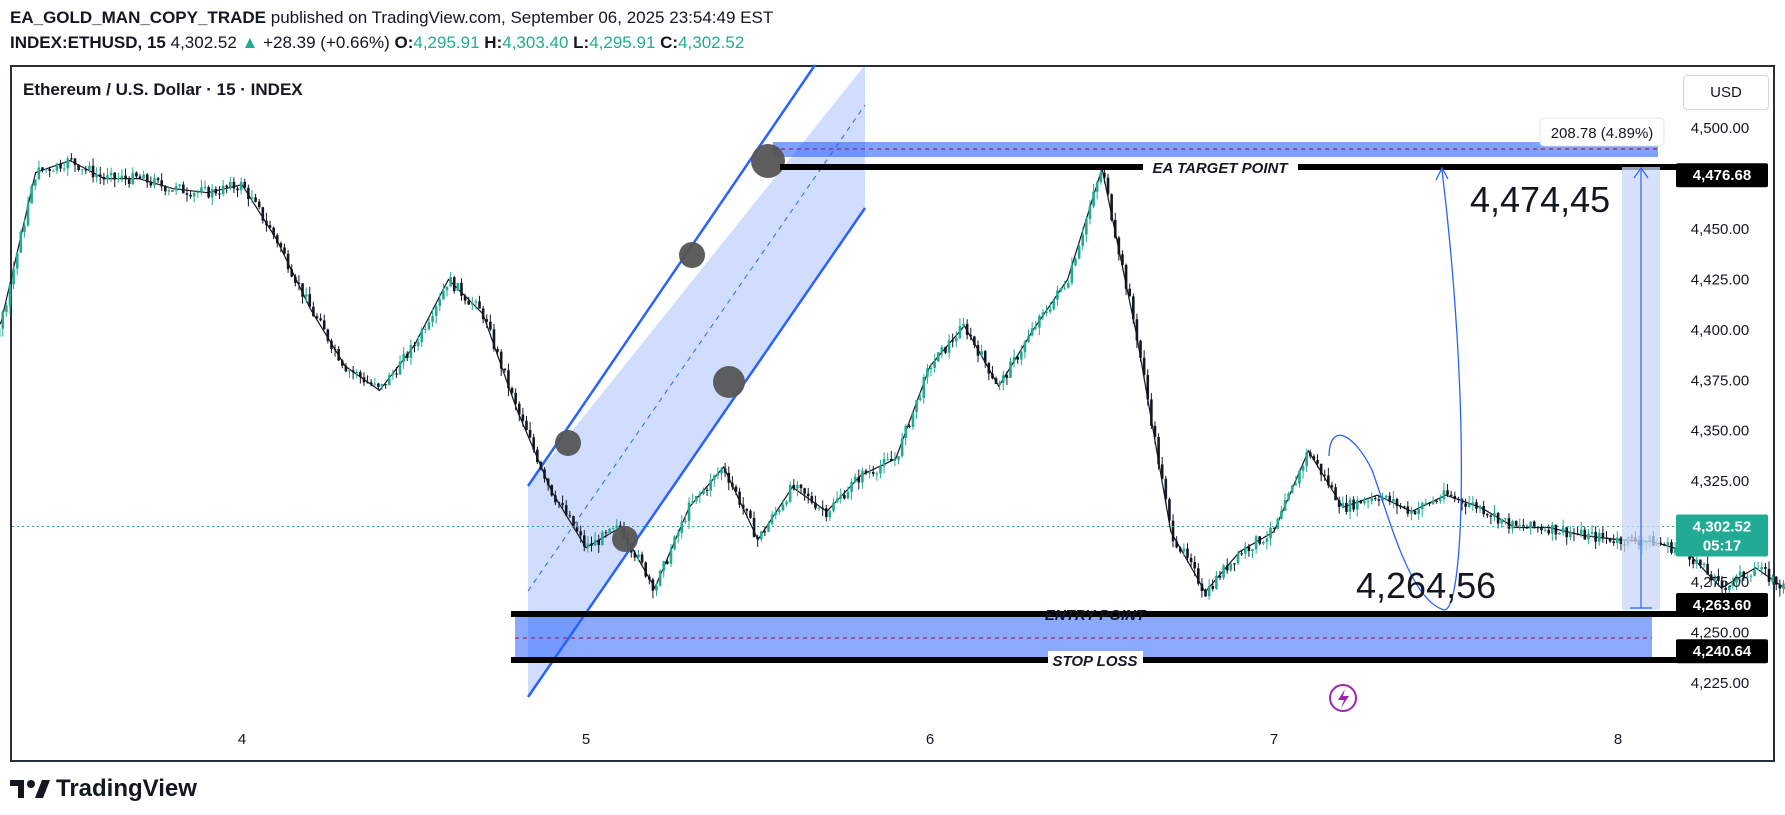 This screenshot has height=815, width=1785. What do you see at coordinates (88, 42) in the screenshot?
I see `symbol-label: INDEX:ETHUSD, 15` at bounding box center [88, 42].